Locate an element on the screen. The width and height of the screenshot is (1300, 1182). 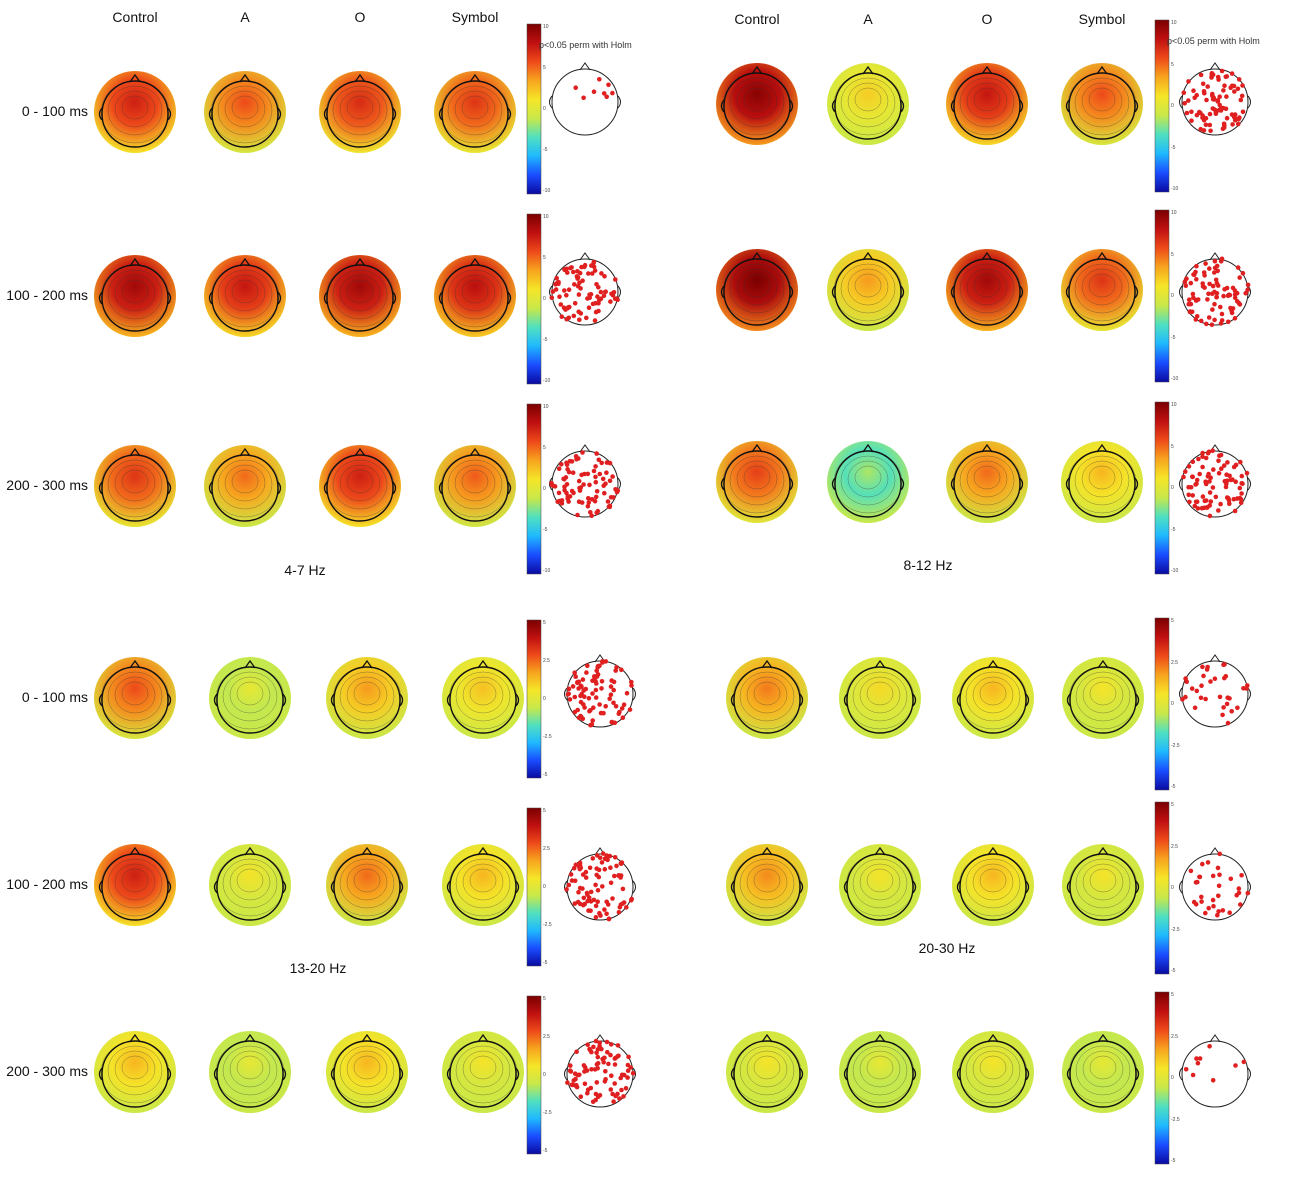
colorbar-tick-label: 2.5 is located at coordinates (1174, 662).